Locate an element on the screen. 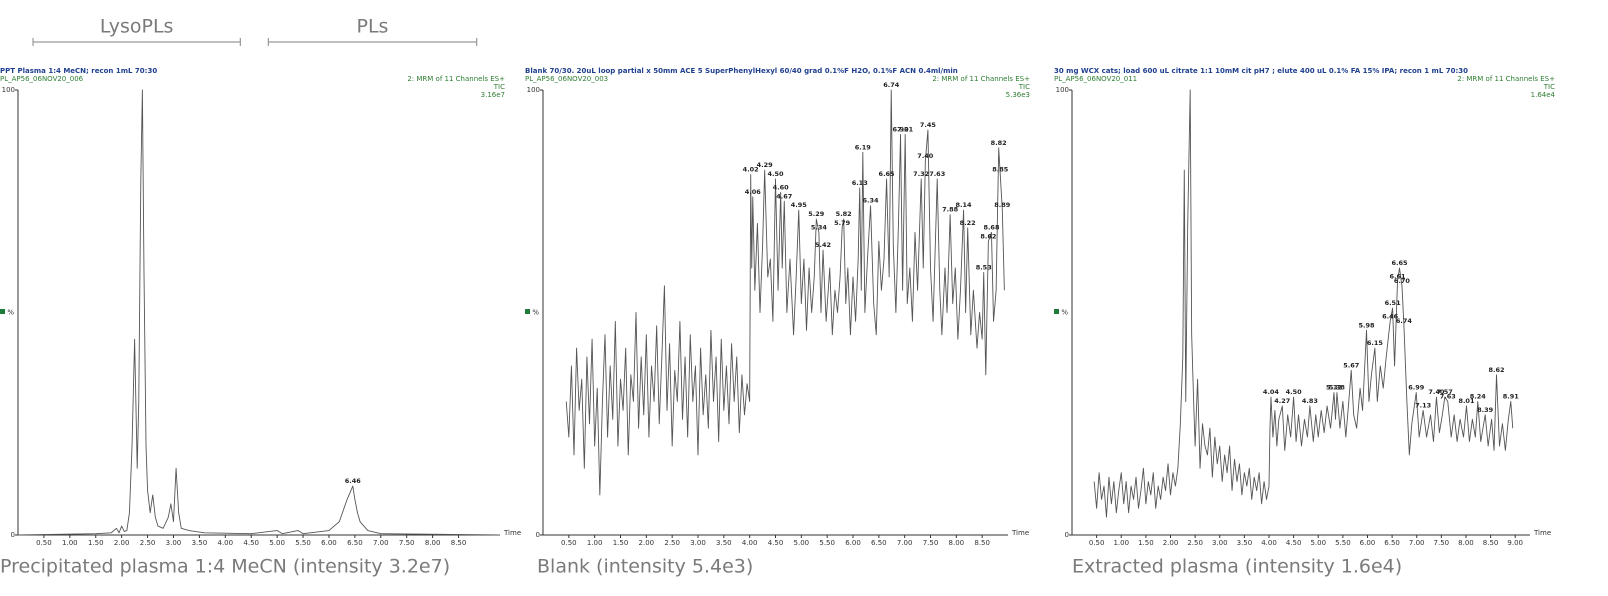 Image resolution: width=1608 pixels, height=596 pixels. peak-label: 8.91 is located at coordinates (1511, 397).